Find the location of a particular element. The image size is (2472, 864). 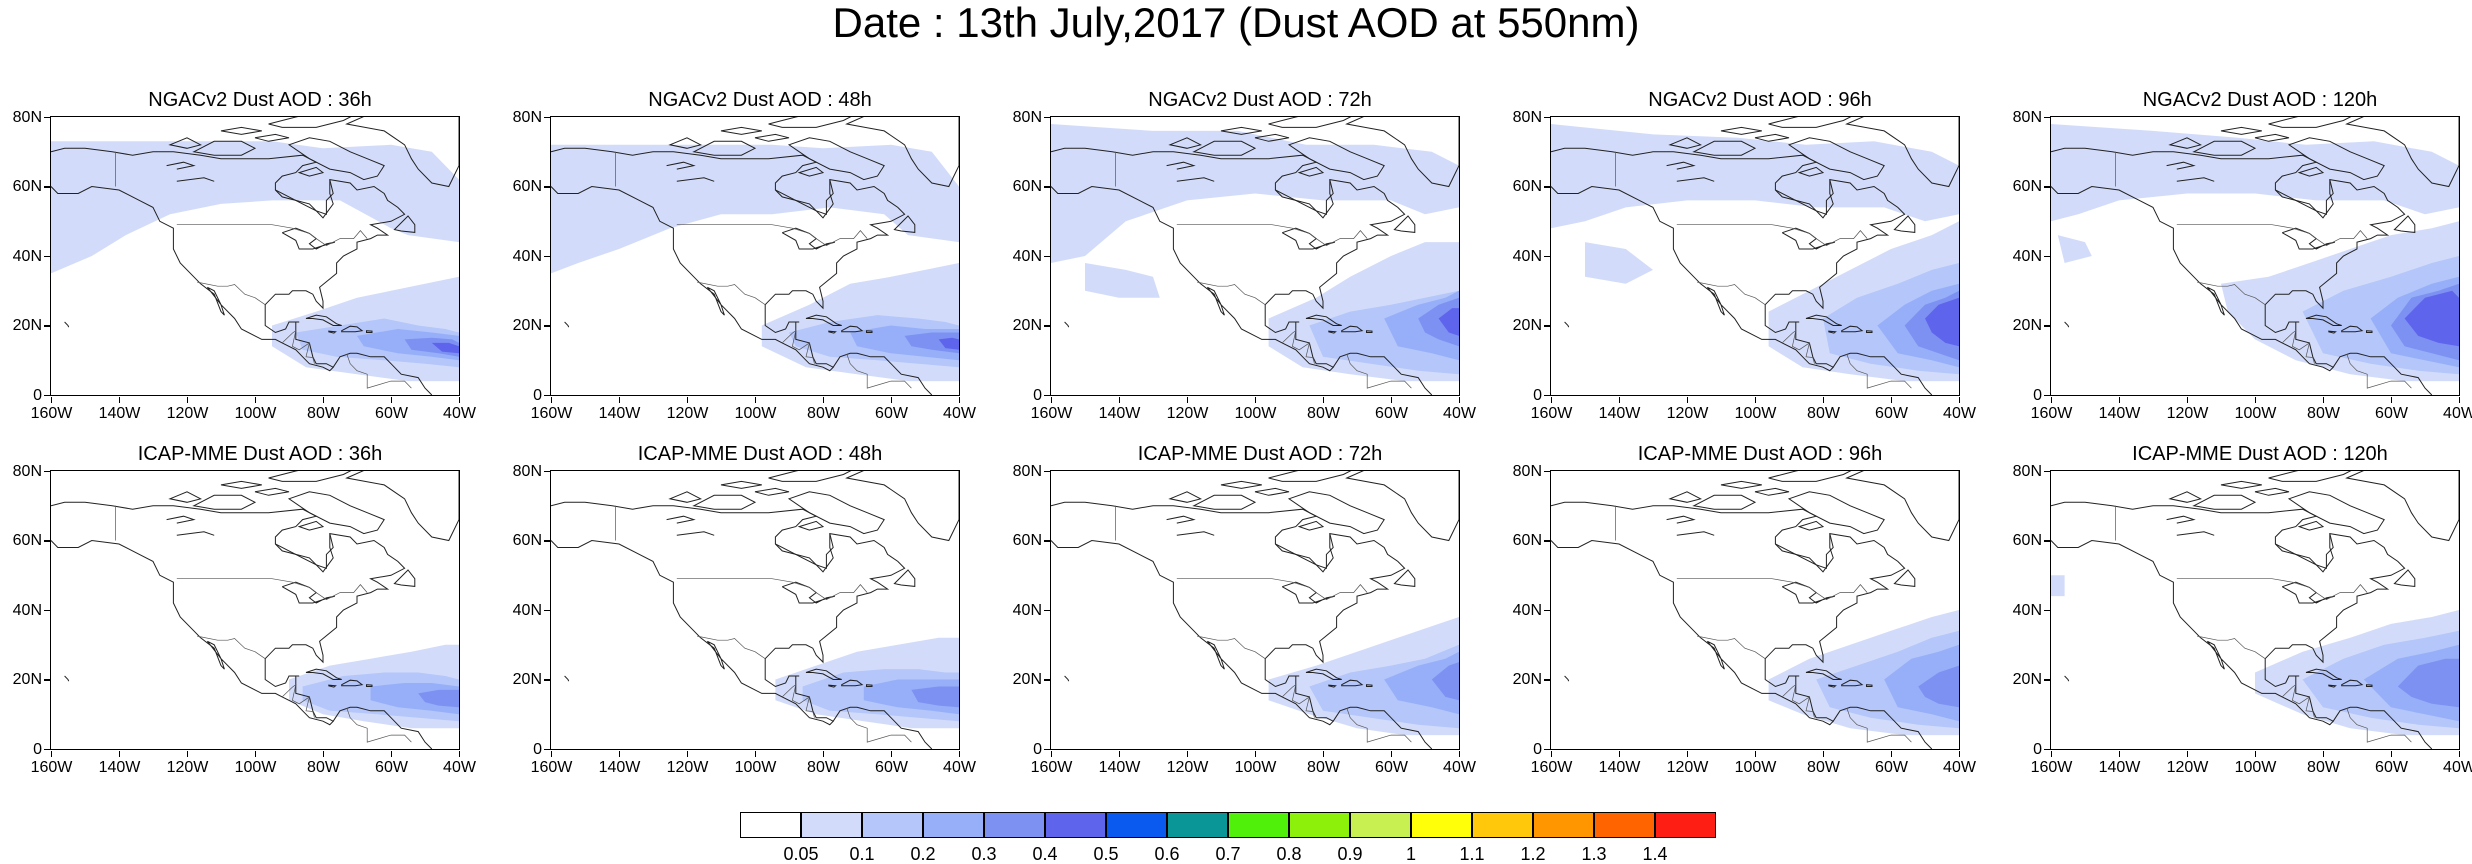

panel-title: ICAP-MME Dust AOD : 36h is located at coordinates (260, 454).